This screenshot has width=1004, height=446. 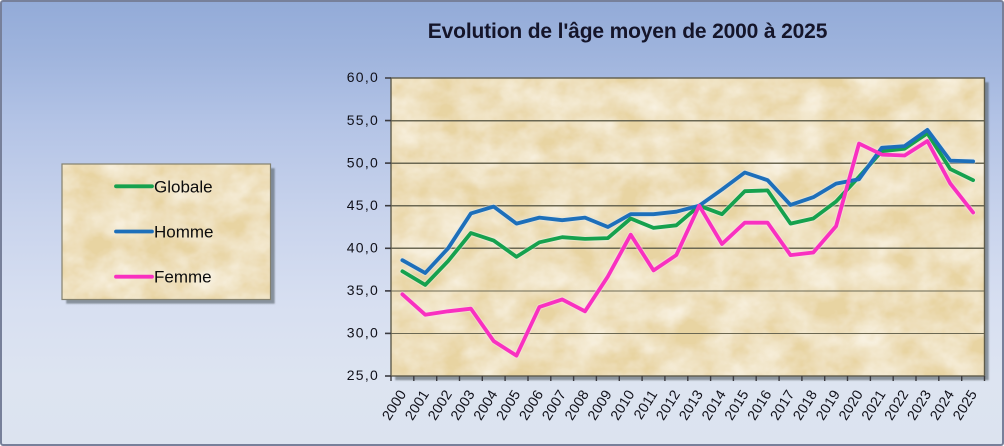 What do you see at coordinates (363, 333) in the screenshot?
I see `svg-text: 30,0` at bounding box center [363, 333].